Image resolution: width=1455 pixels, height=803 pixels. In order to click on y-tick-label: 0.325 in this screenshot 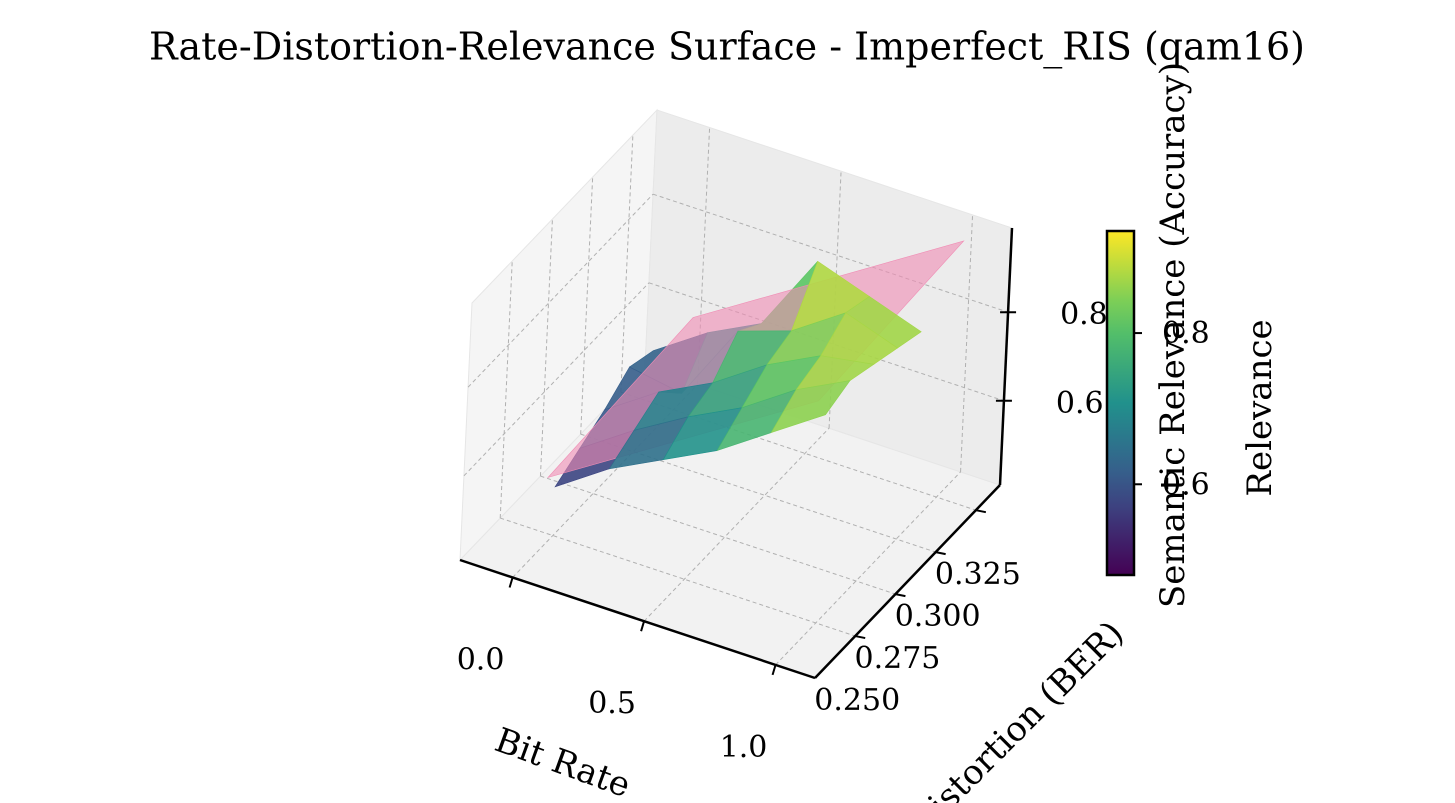, I will do `click(978, 574)`.